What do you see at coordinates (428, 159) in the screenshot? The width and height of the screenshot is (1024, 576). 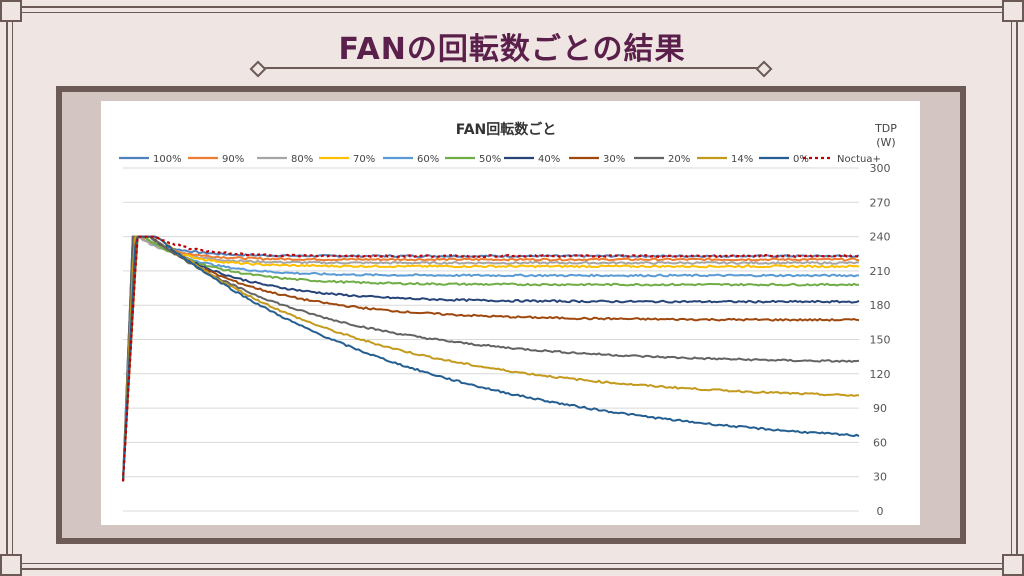 I see `legend-label: 60%` at bounding box center [428, 159].